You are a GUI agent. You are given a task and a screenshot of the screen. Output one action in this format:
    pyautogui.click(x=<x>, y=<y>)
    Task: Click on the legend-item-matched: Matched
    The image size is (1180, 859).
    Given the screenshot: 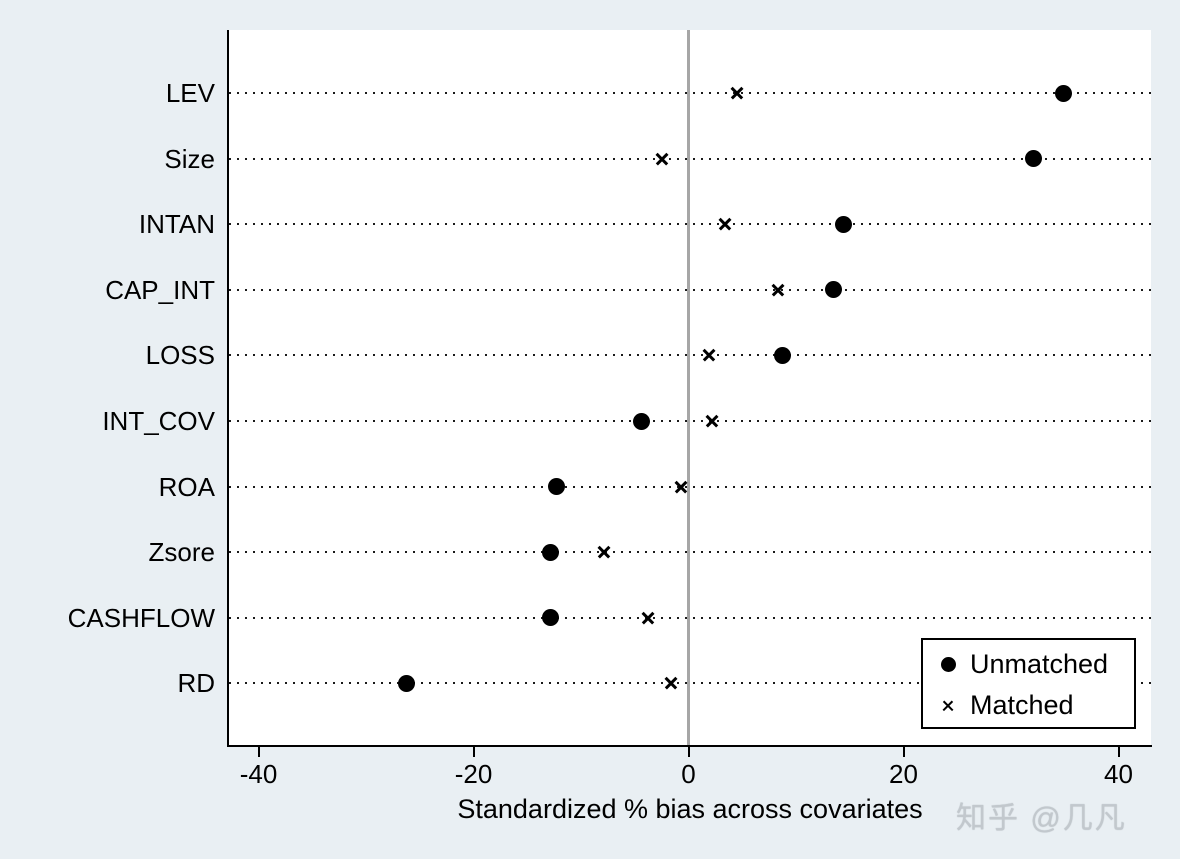 What is the action you would take?
    pyautogui.click(x=1034, y=705)
    